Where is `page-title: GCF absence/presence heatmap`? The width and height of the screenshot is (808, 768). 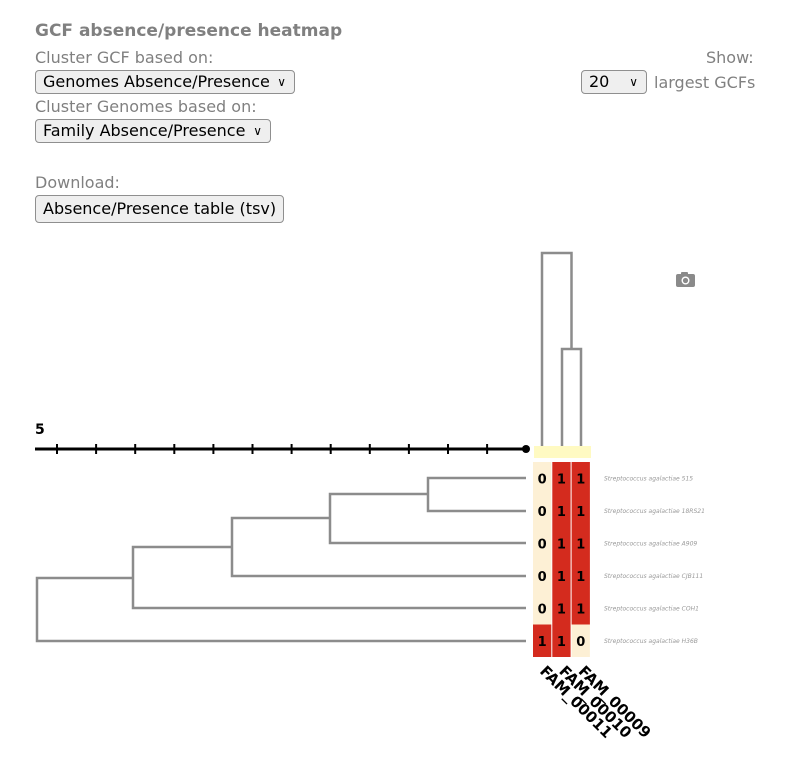
page-title: GCF absence/presence heatmap is located at coordinates (189, 31).